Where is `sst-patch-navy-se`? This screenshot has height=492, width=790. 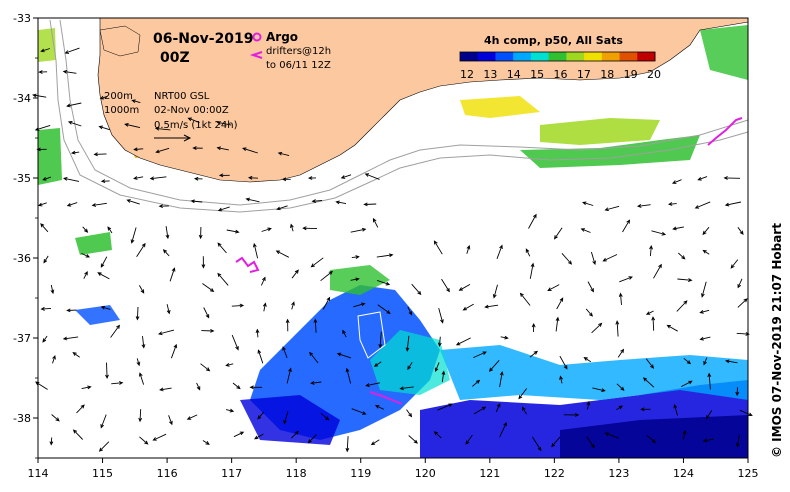 sst-patch-navy-se is located at coordinates (654, 436).